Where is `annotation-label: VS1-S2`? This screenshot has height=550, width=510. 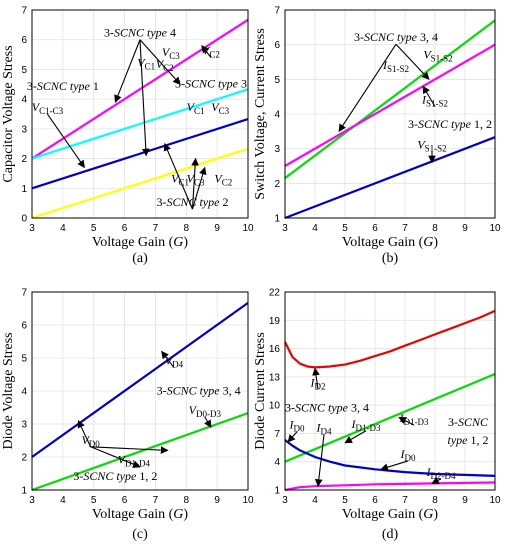 annotation-label: VS1-S2 is located at coordinates (431, 146).